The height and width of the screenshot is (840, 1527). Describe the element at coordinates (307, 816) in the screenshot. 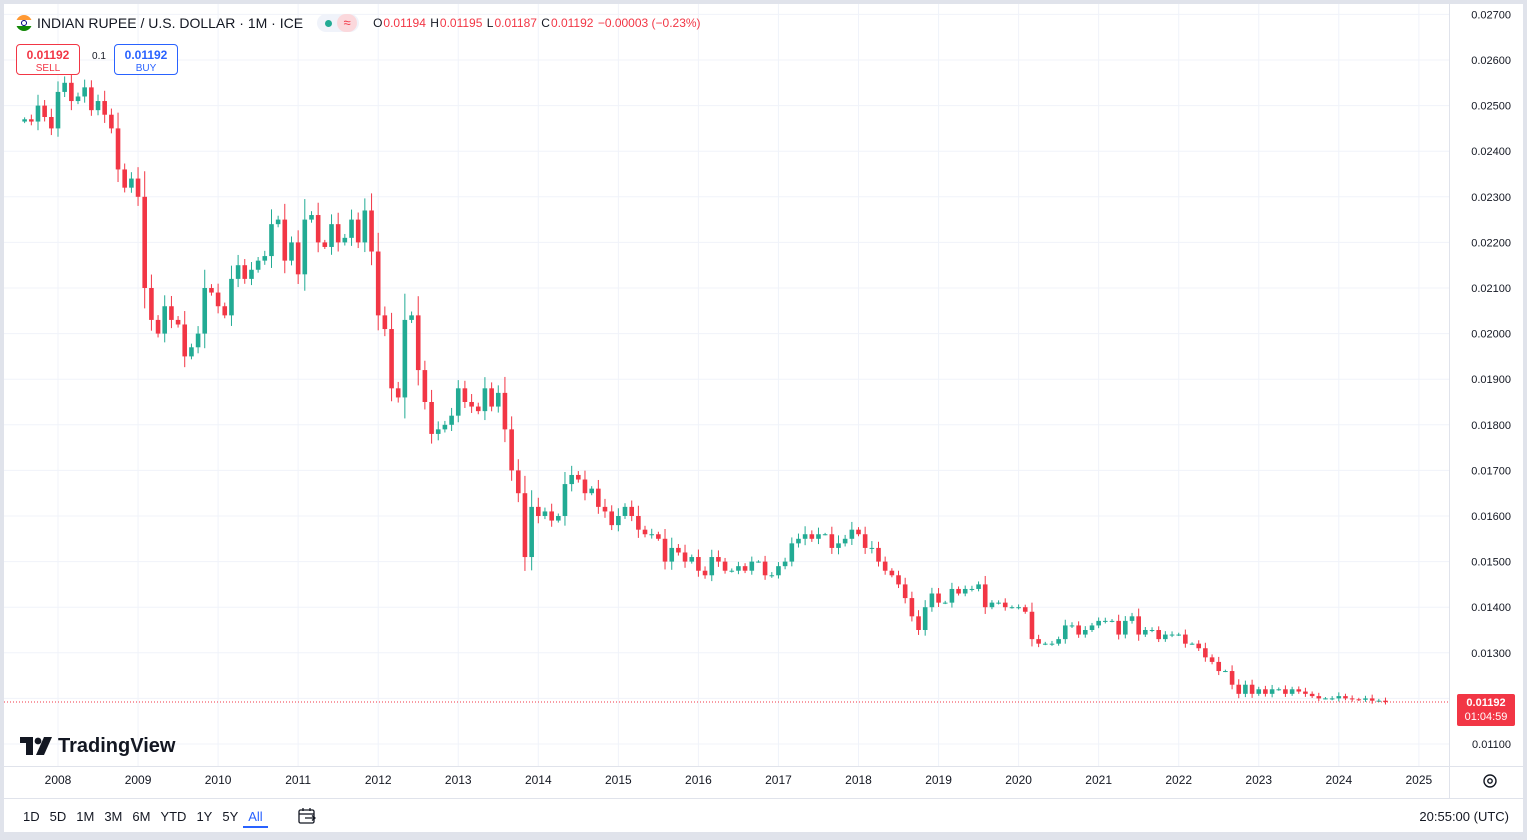

I see `calendar-icon` at that location.